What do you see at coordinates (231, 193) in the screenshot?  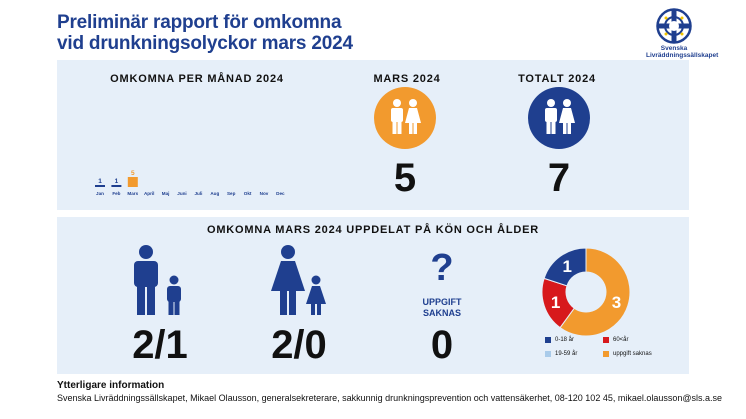 I see `tick-label-sep: Sep` at bounding box center [231, 193].